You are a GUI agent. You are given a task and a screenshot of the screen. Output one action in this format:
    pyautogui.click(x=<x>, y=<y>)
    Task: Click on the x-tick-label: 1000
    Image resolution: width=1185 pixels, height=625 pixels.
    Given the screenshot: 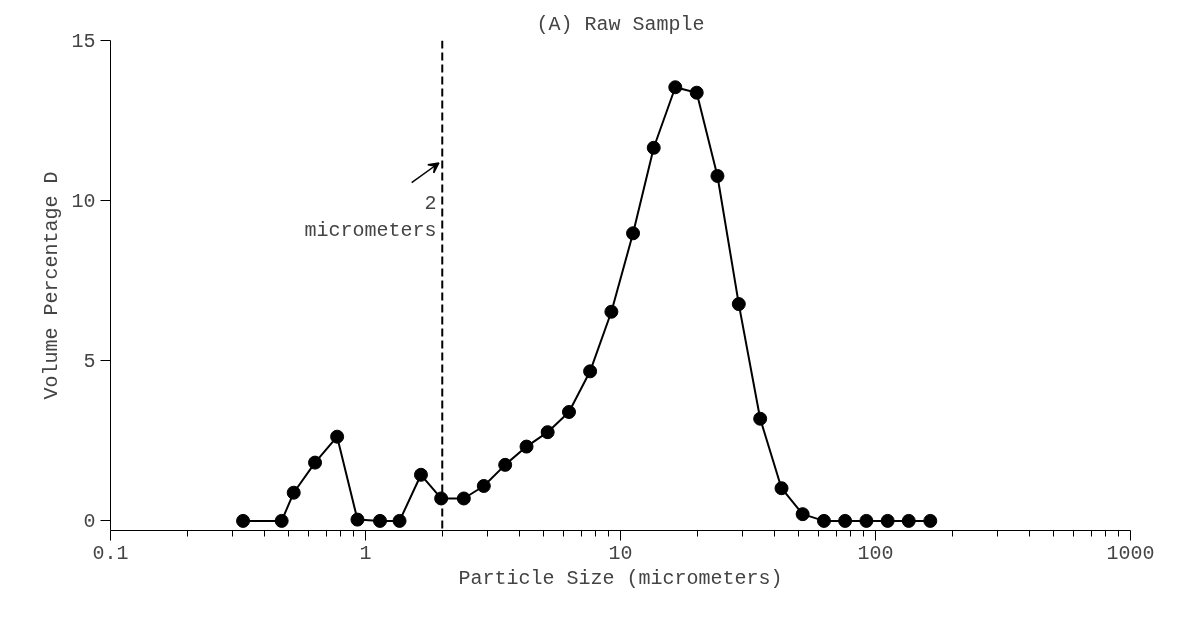 What is the action you would take?
    pyautogui.click(x=1130, y=553)
    